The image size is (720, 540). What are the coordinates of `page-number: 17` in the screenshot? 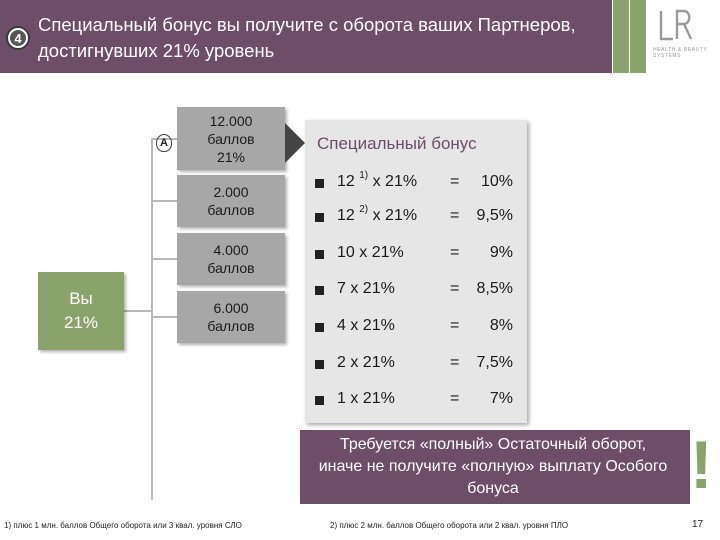 It's located at (698, 524).